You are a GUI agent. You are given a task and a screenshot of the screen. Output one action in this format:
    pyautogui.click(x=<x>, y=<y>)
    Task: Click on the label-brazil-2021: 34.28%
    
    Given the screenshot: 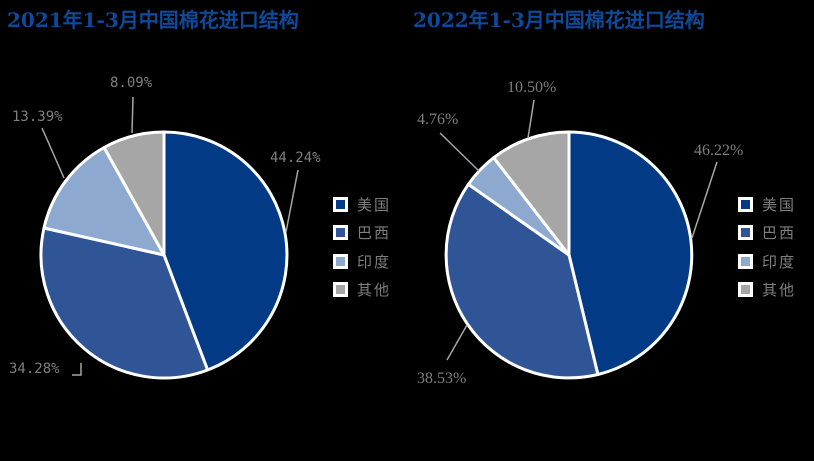 What is the action you would take?
    pyautogui.click(x=34, y=369)
    